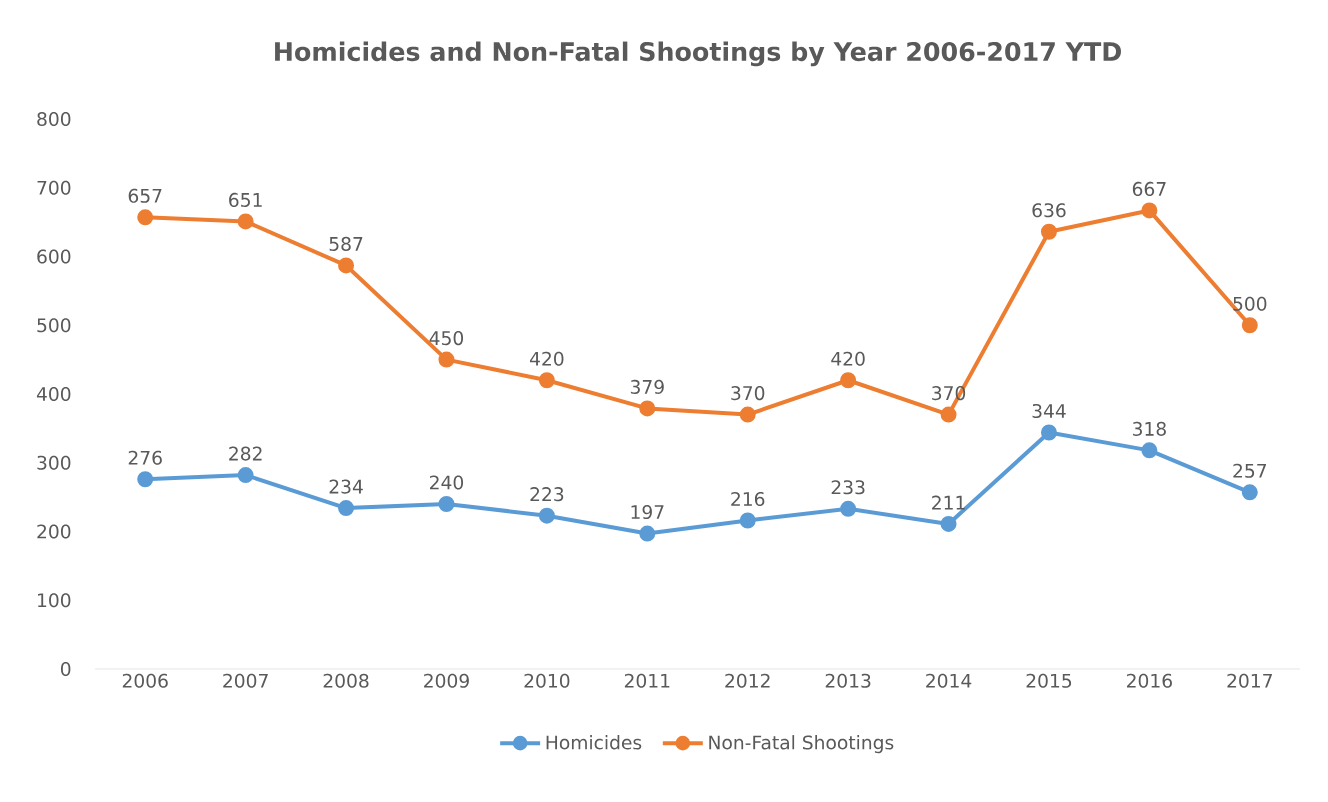 The width and height of the screenshot is (1328, 802). Describe the element at coordinates (1250, 303) in the screenshot. I see `data-label: 500` at that location.